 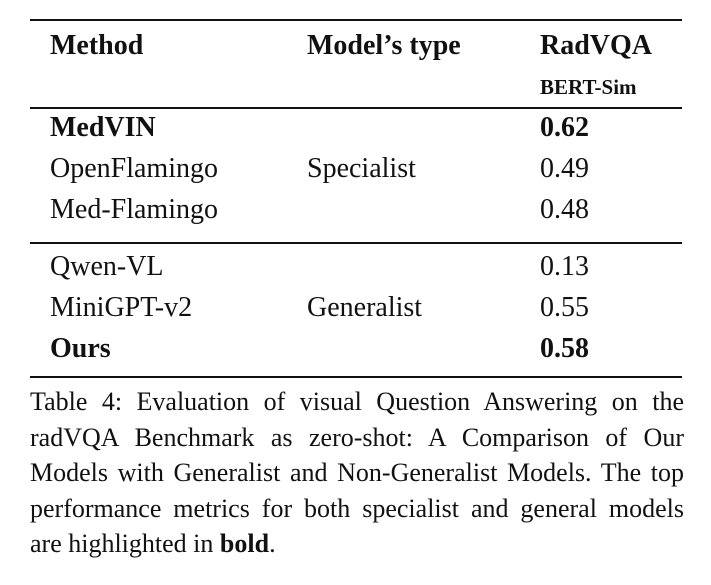 What do you see at coordinates (564, 209) in the screenshot?
I see `score-cell: 0.48` at bounding box center [564, 209].